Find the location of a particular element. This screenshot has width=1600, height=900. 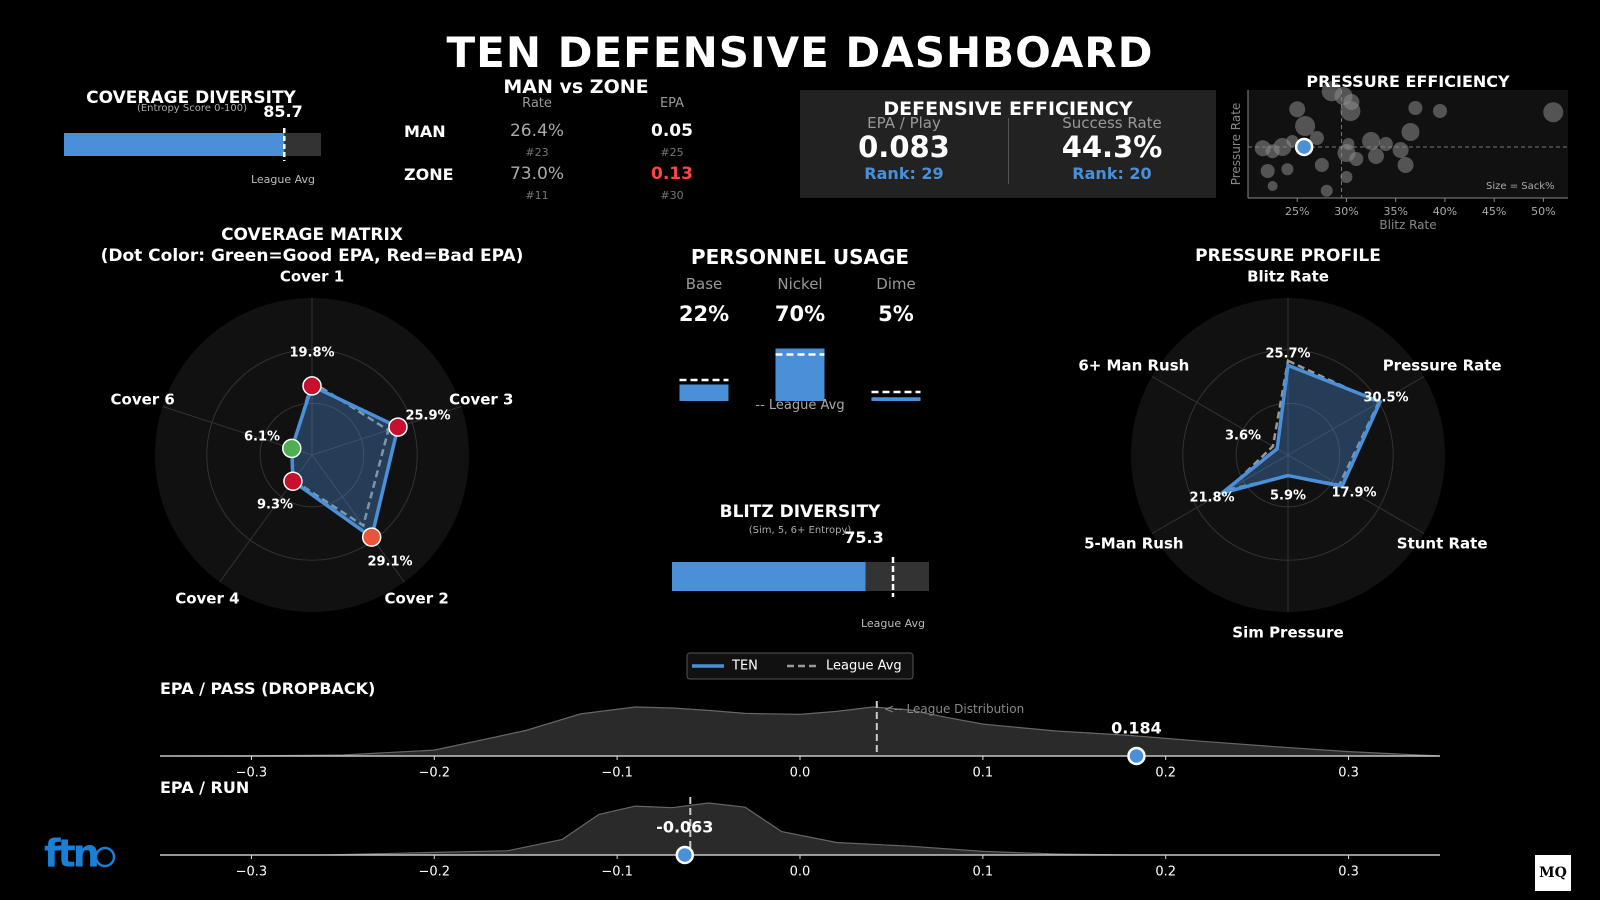

scatter-x-tick-label: 40% is located at coordinates (1445, 211).